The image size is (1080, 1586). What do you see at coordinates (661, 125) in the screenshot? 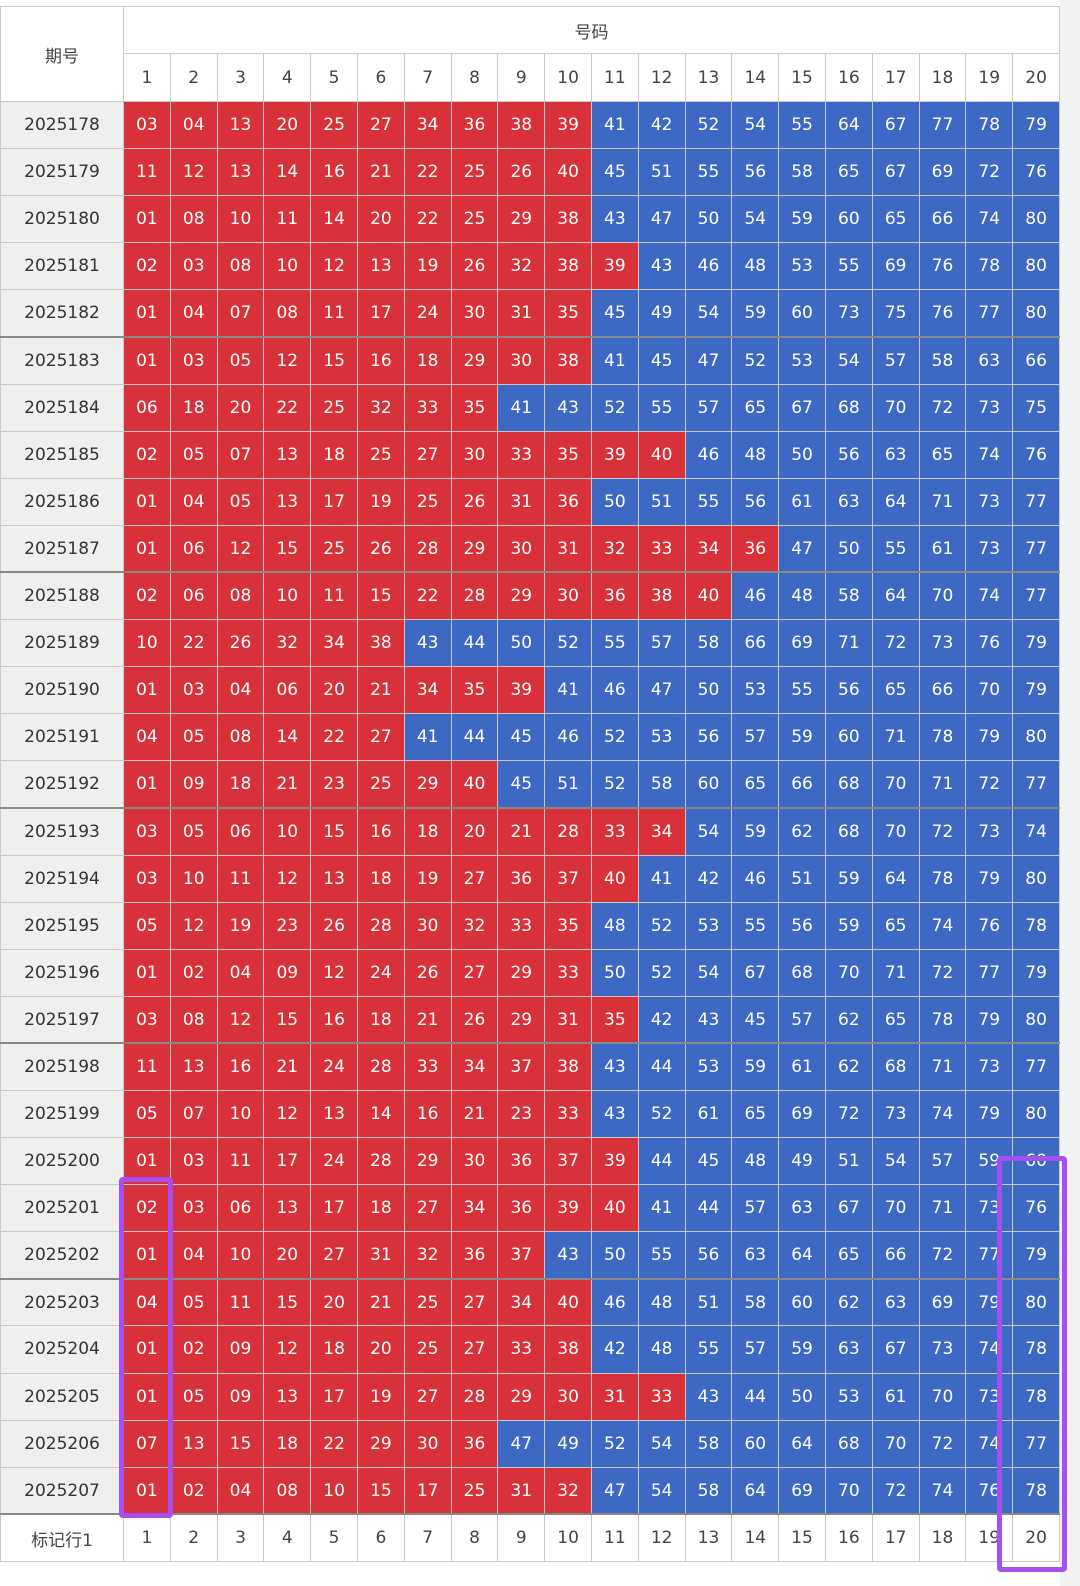
I see `blue-number: 42` at bounding box center [661, 125].